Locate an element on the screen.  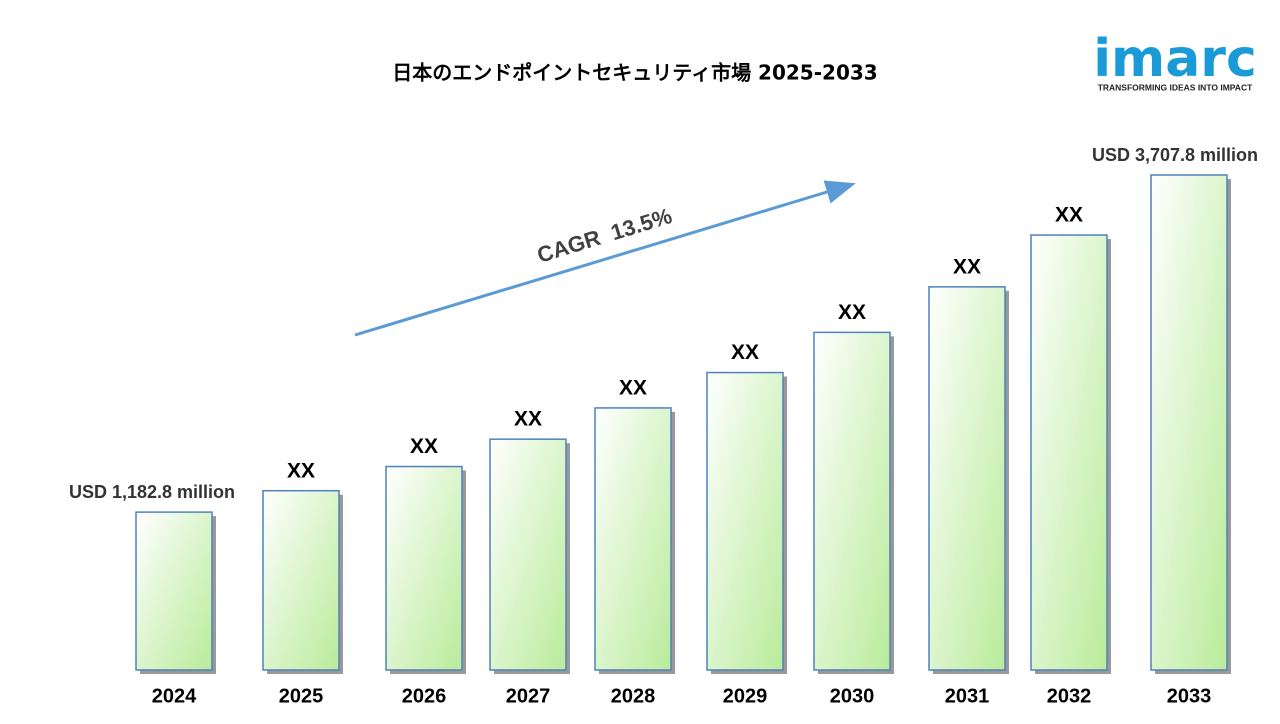
logo: imarc TRANSFORMING IDEAS INTO IMPACT is located at coordinates (1175, 60).